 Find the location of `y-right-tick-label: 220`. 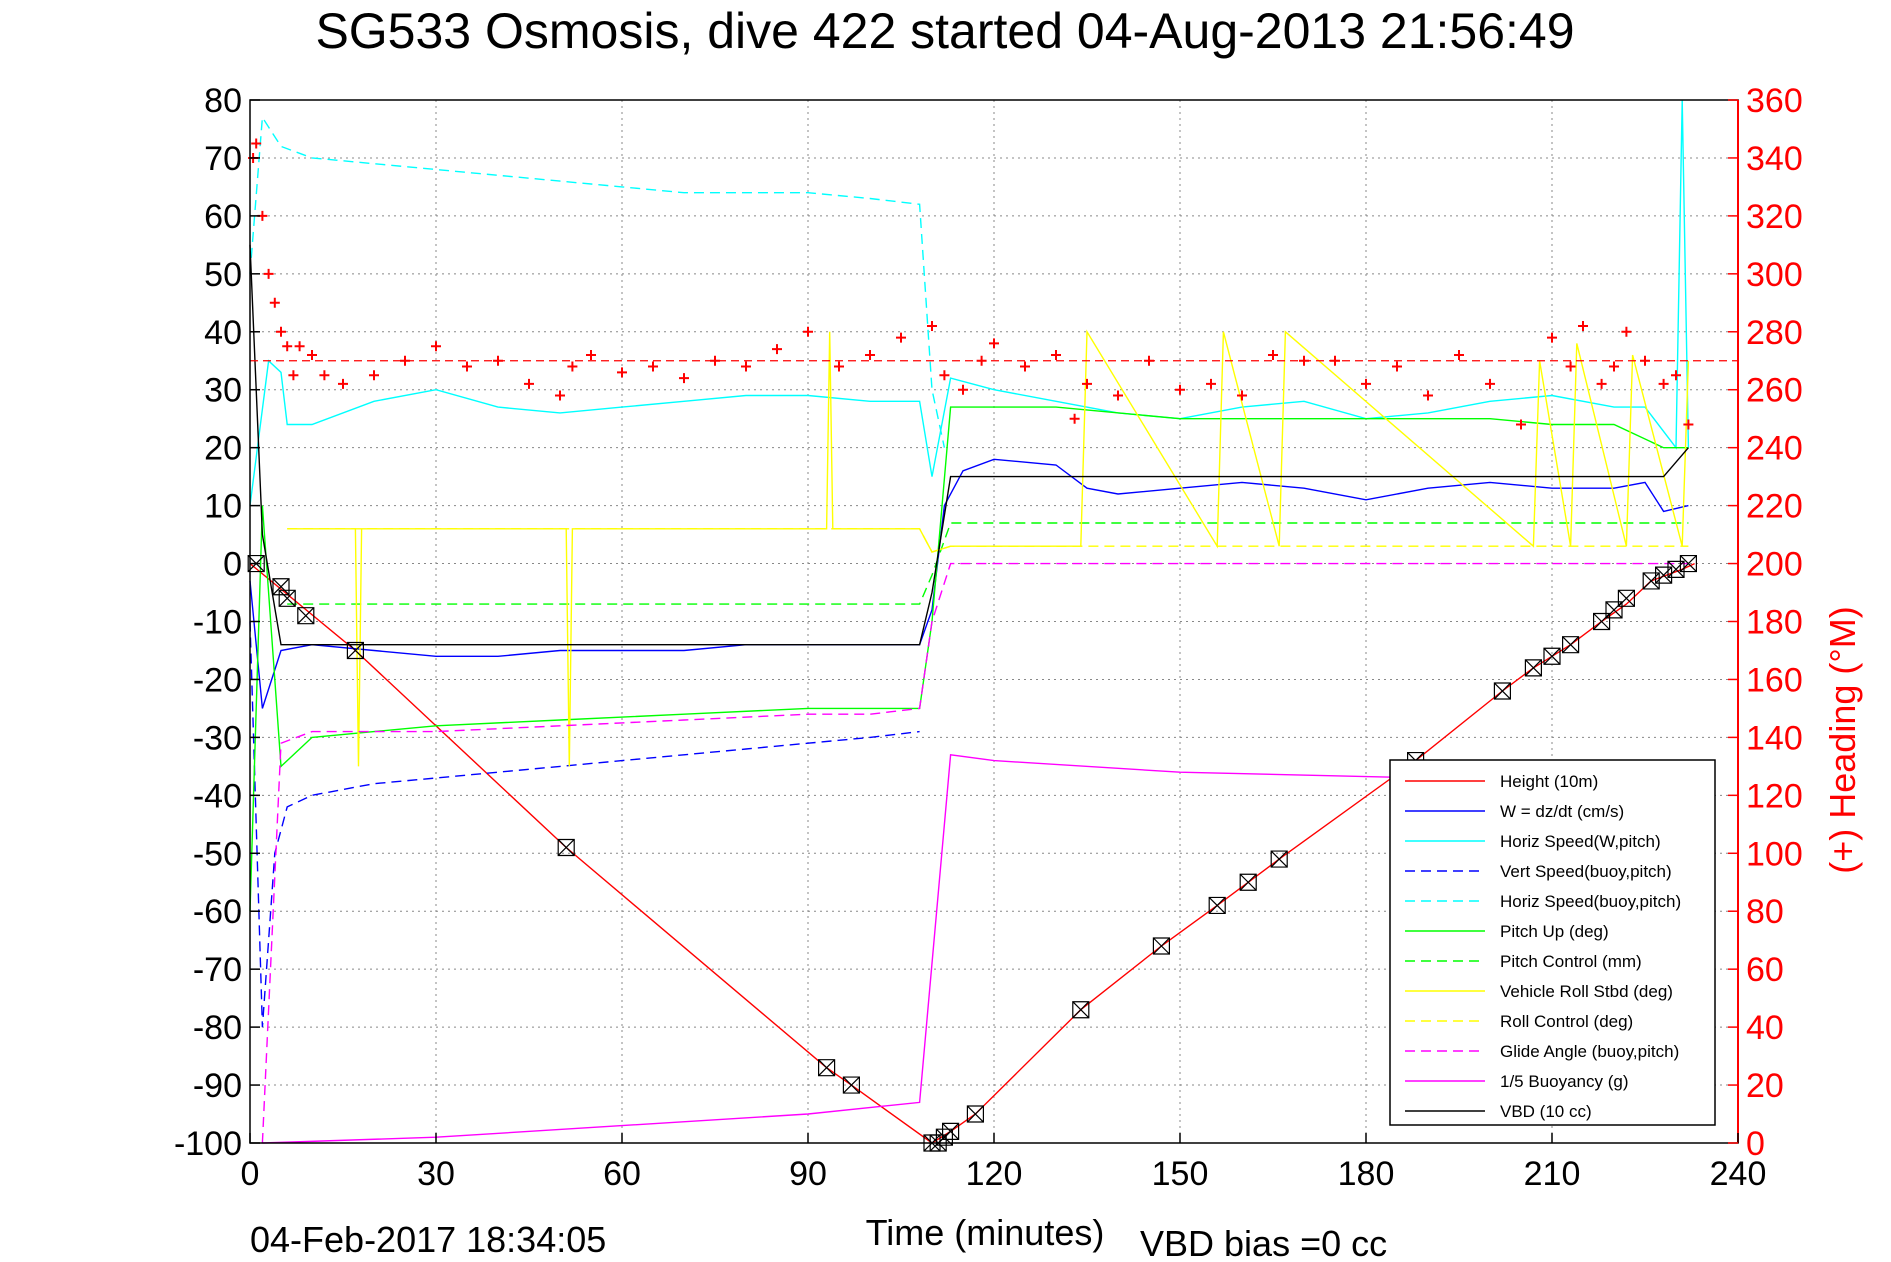

y-right-tick-label: 220 is located at coordinates (1774, 507).